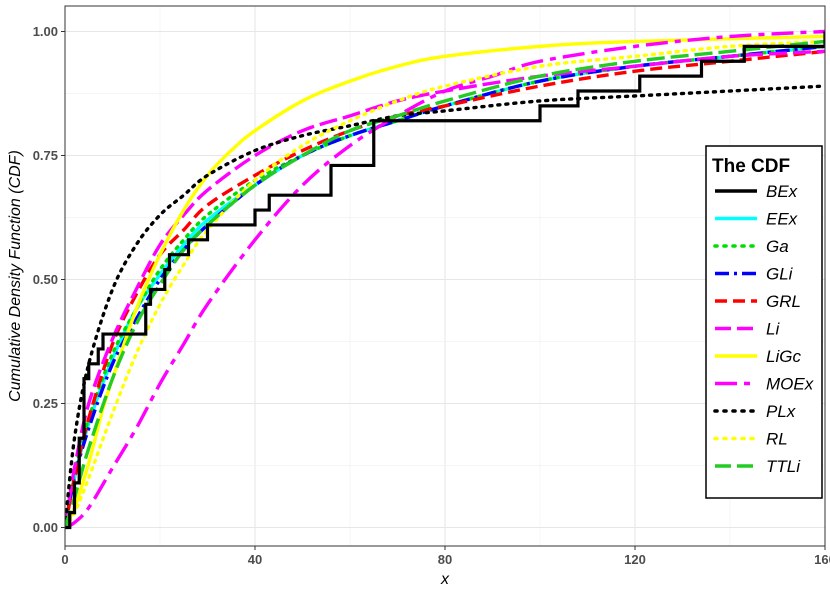  I want to click on legend-box, so click(764, 322).